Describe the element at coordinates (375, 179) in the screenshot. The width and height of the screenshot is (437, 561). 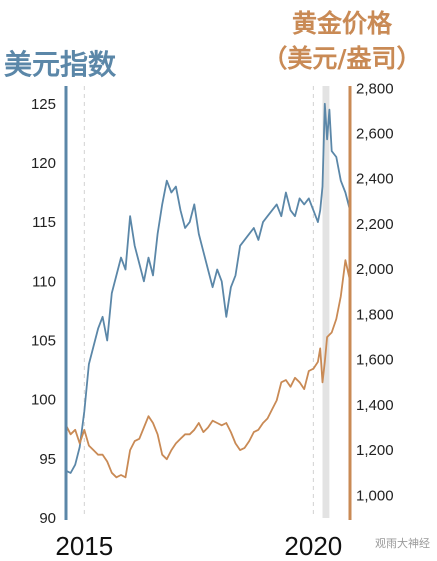
I see `right-tick-label: 2,400` at that location.